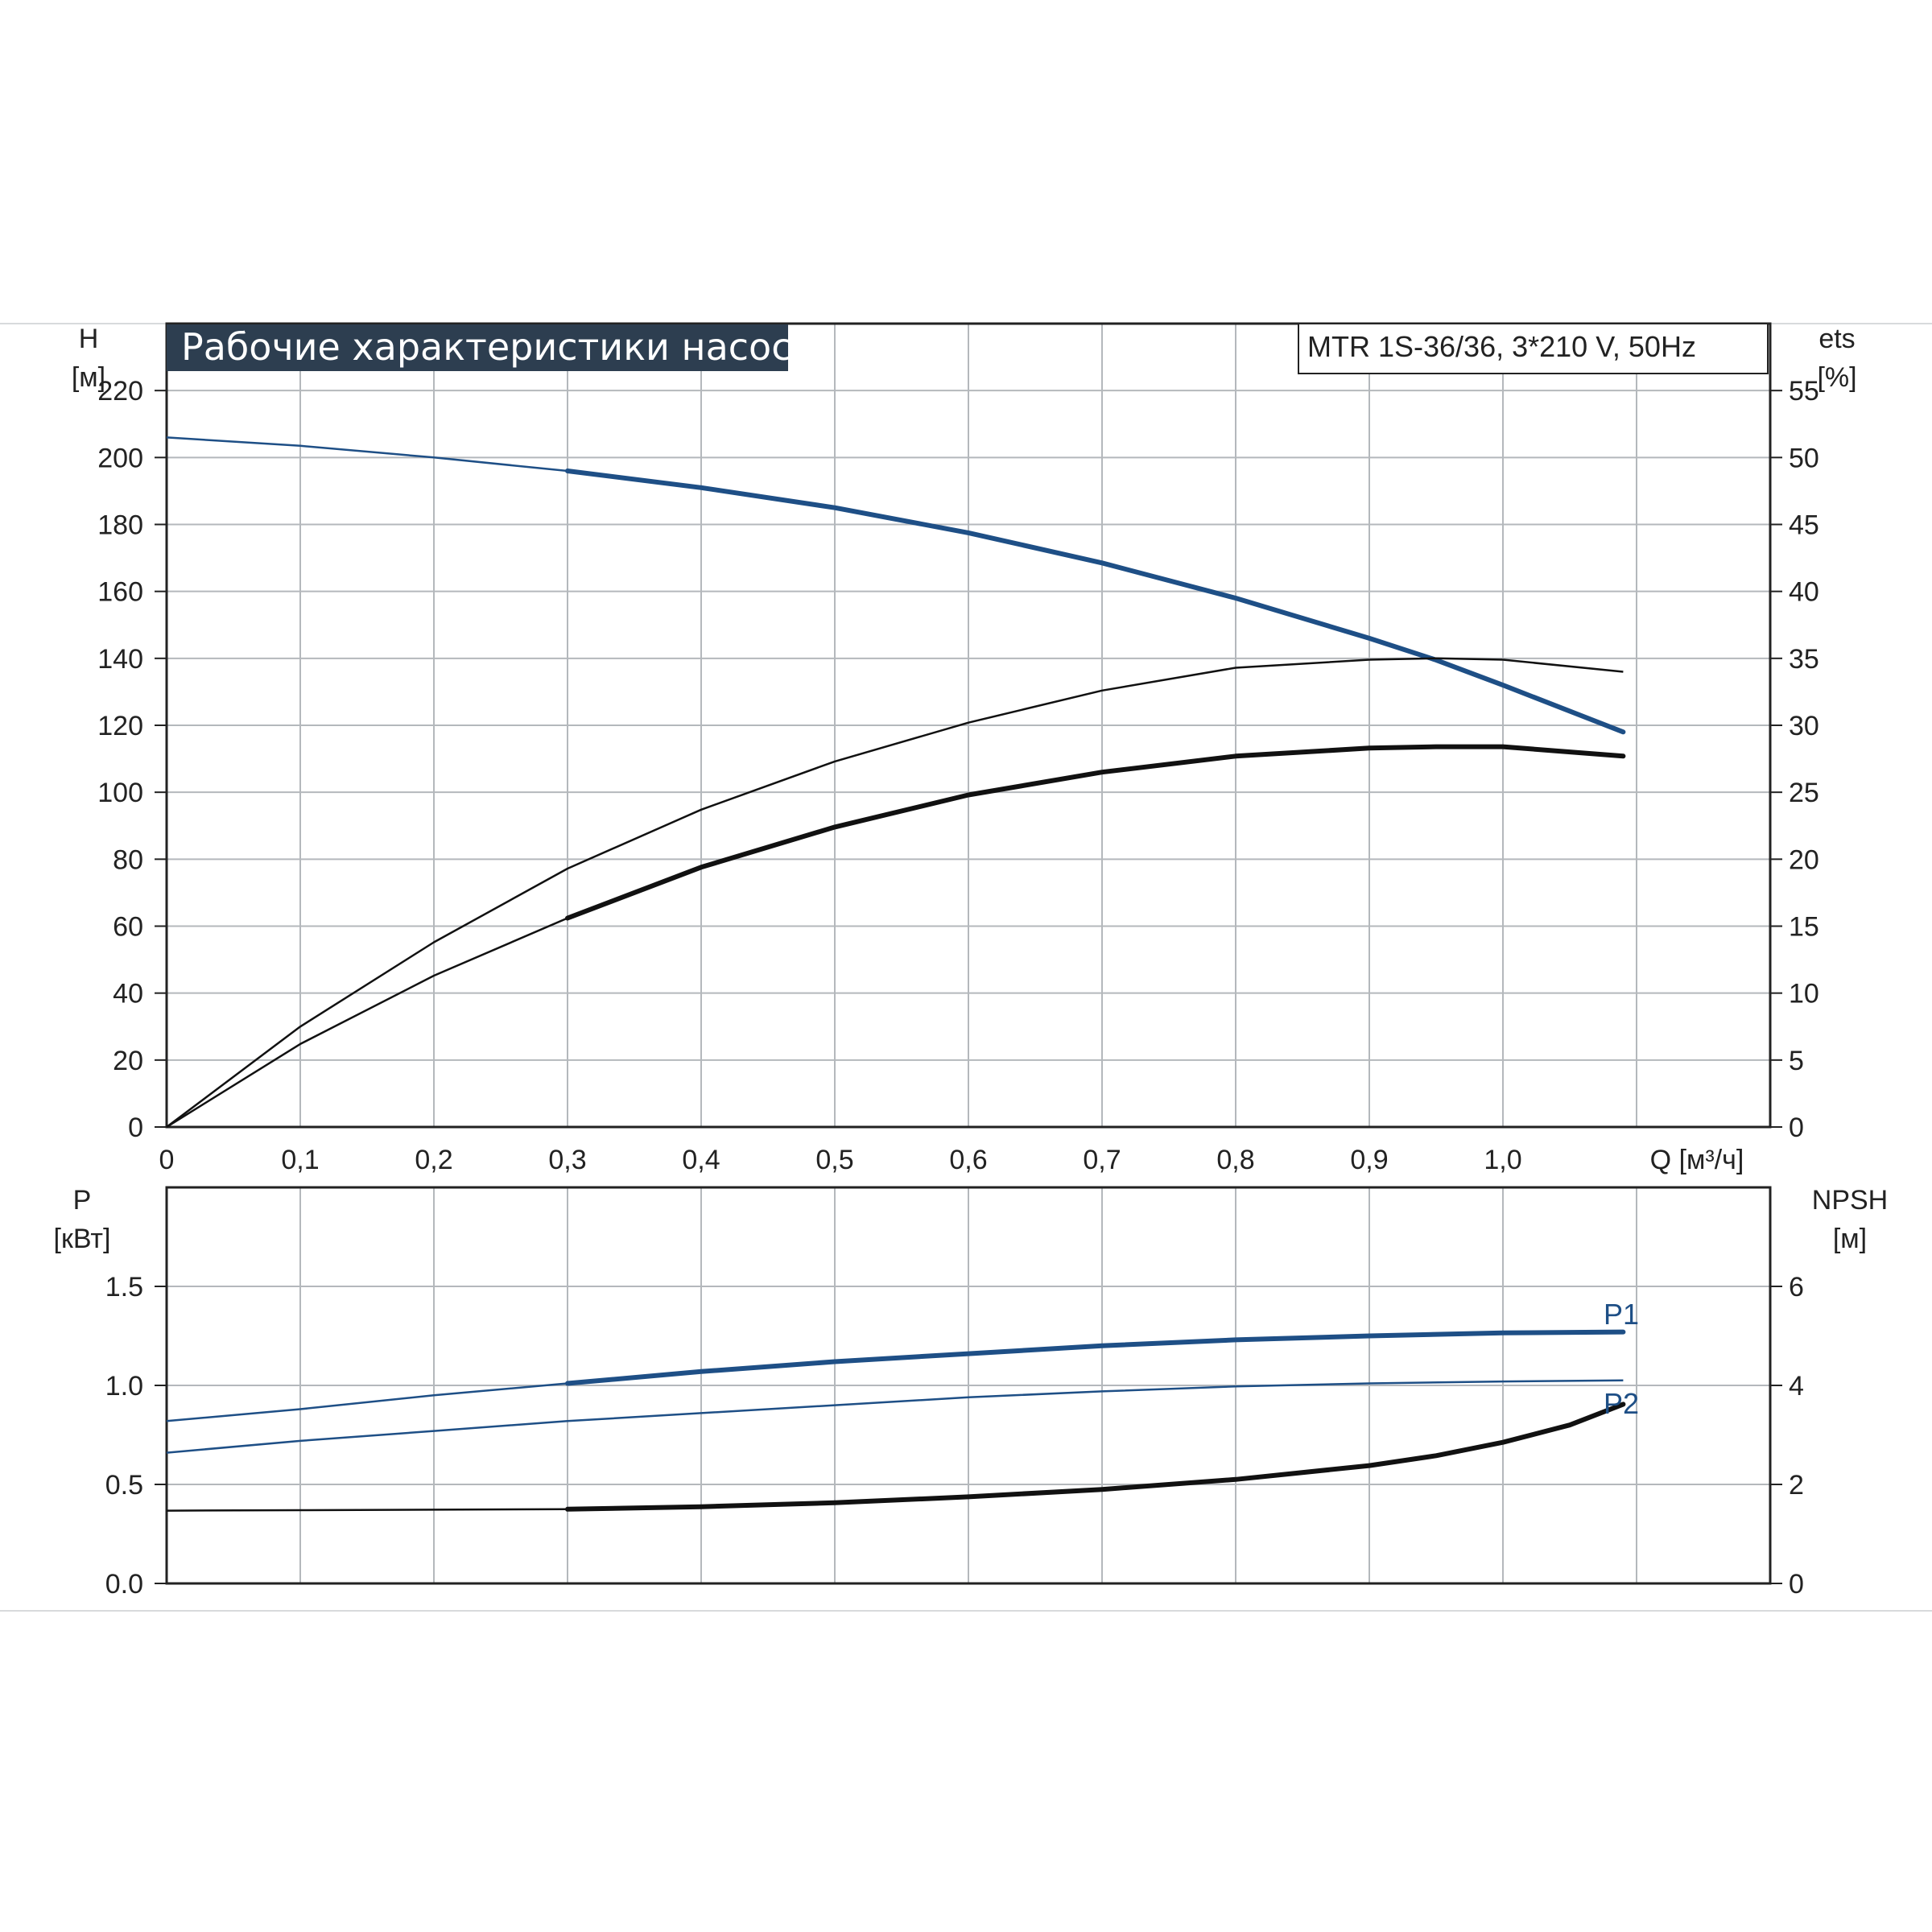 Image resolution: width=1932 pixels, height=1932 pixels. I want to click on y-right-tick-label: 5, so click(1796, 1061).